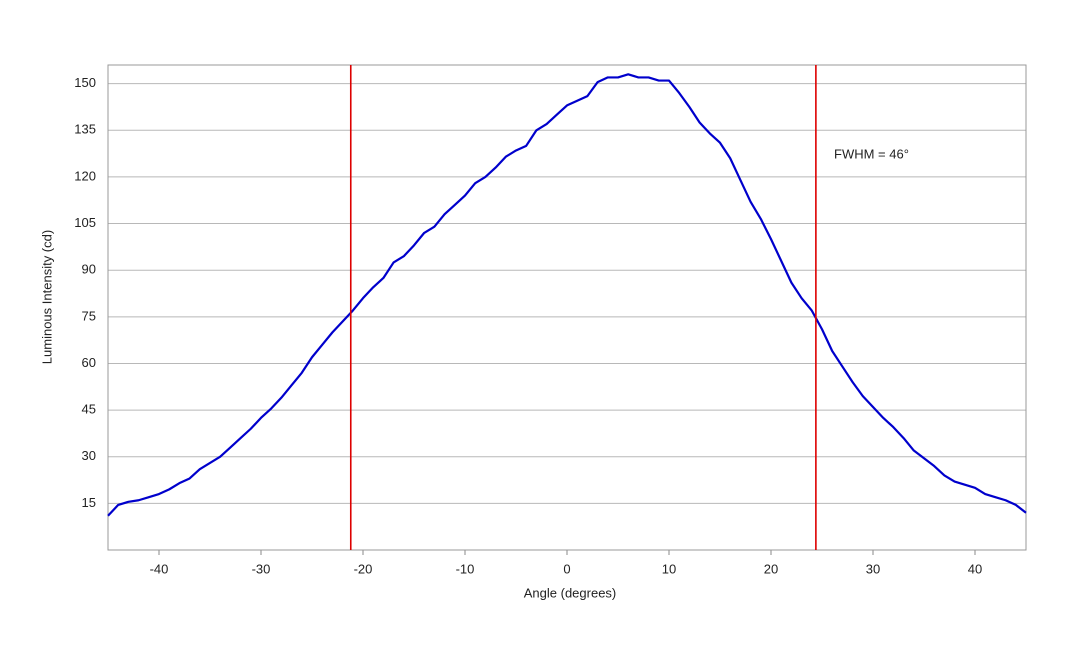 Image resolution: width=1080 pixels, height=648 pixels. I want to click on y-axis-label: Luminous Intensity (cd), so click(46, 297).